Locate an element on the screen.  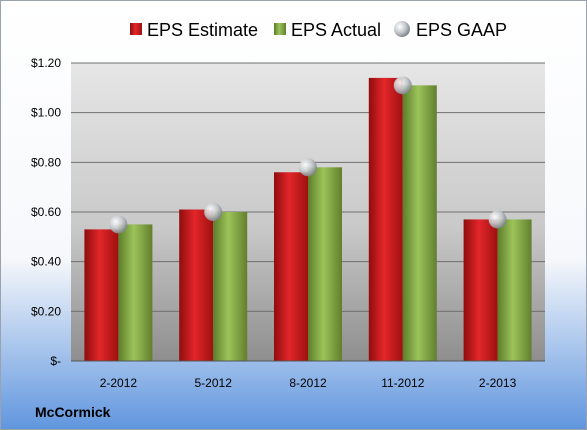
y-axis-ticks: $- $0.20 $0.40 $0.60 $0.80 $1.00 $1.20 is located at coordinates (46, 212).